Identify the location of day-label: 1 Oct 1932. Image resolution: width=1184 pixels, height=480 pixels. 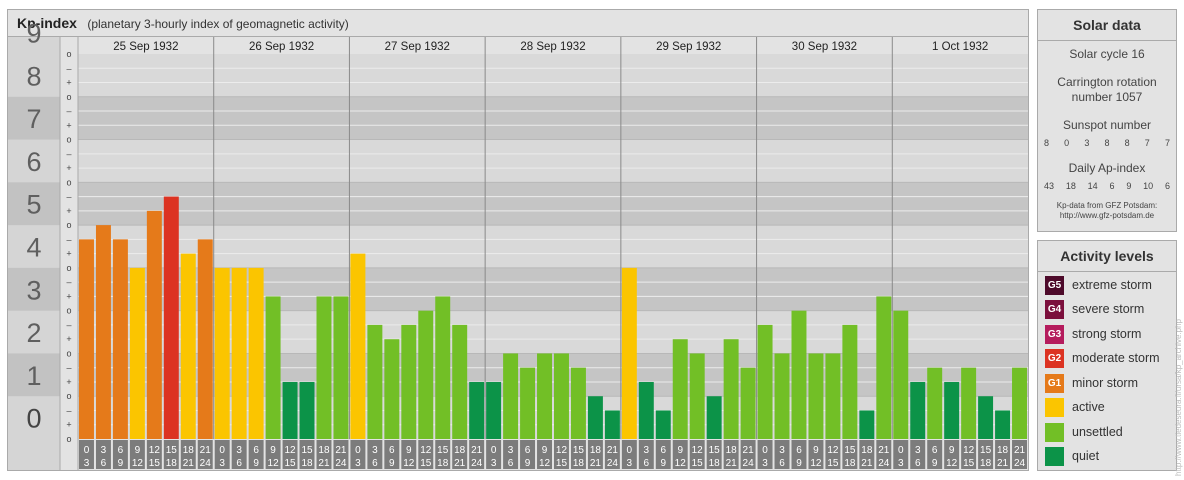
(960, 47).